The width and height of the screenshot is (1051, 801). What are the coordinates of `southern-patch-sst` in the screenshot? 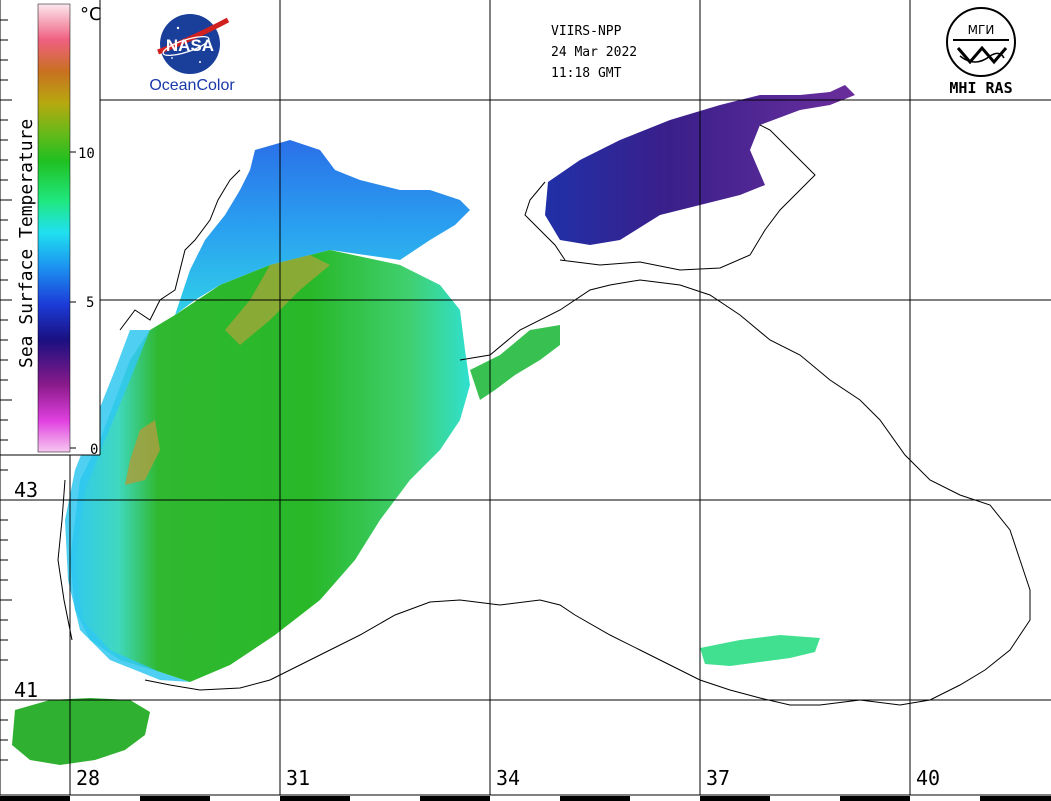 It's located at (760, 650).